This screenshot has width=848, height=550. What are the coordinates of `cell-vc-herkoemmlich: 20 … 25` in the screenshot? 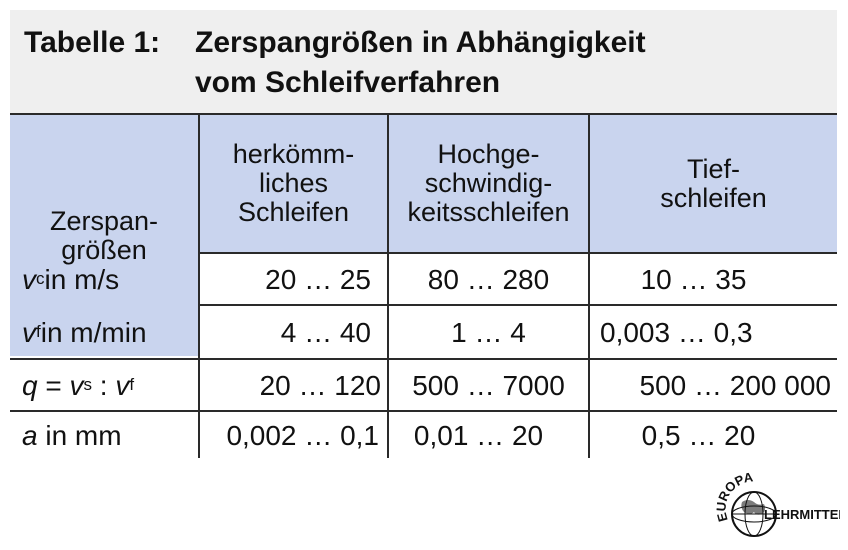 It's located at (318, 279).